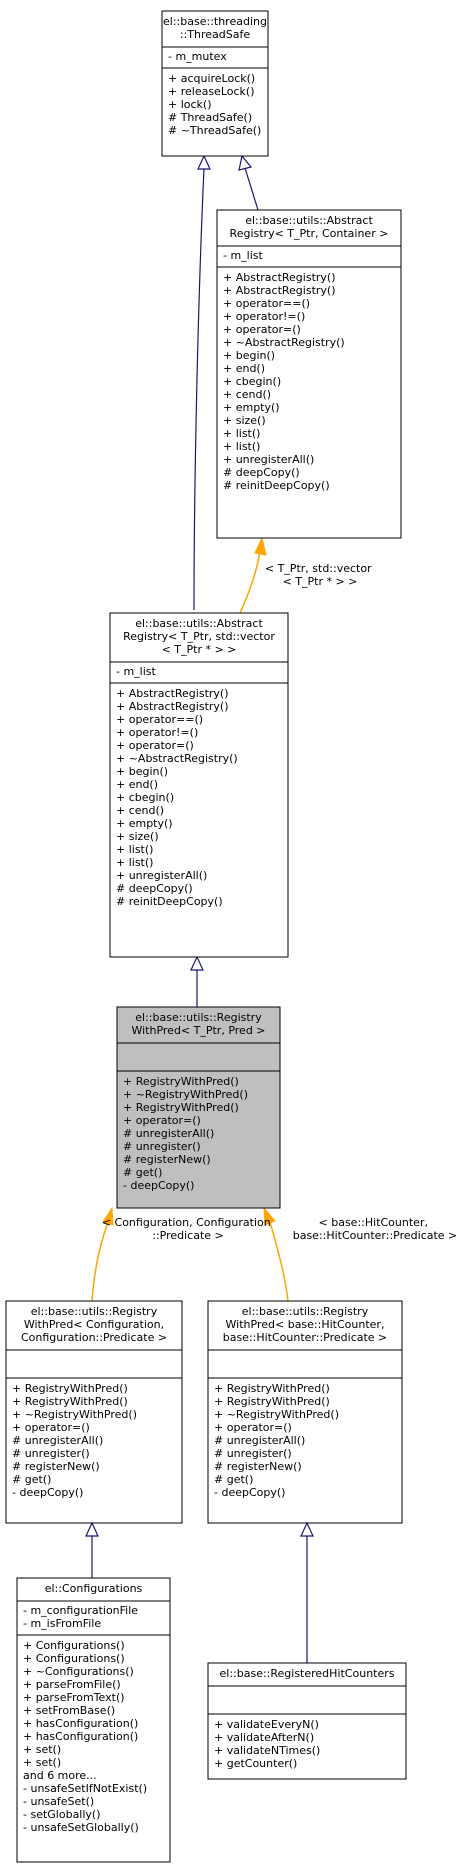 The height and width of the screenshot is (1872, 465). What do you see at coordinates (199, 623) in the screenshot?
I see `class-title-line: el::base::utils::Abstract` at bounding box center [199, 623].